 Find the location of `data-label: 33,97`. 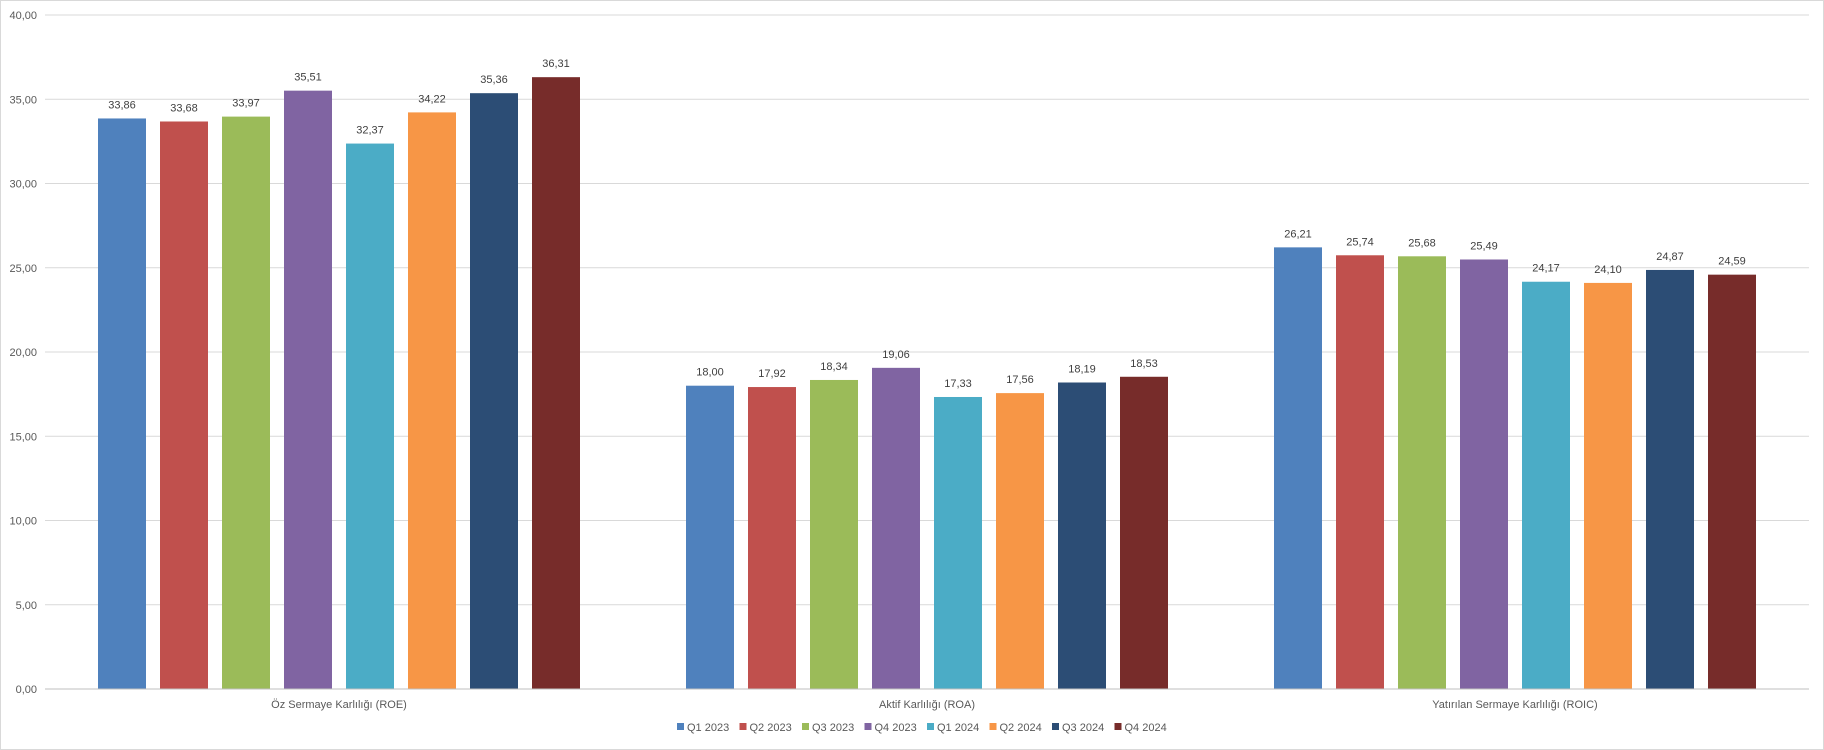

data-label: 33,97 is located at coordinates (246, 104).